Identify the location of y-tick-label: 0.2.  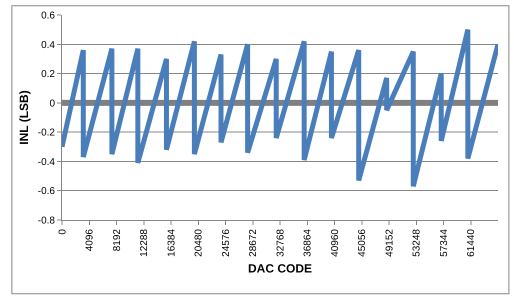
(48, 74).